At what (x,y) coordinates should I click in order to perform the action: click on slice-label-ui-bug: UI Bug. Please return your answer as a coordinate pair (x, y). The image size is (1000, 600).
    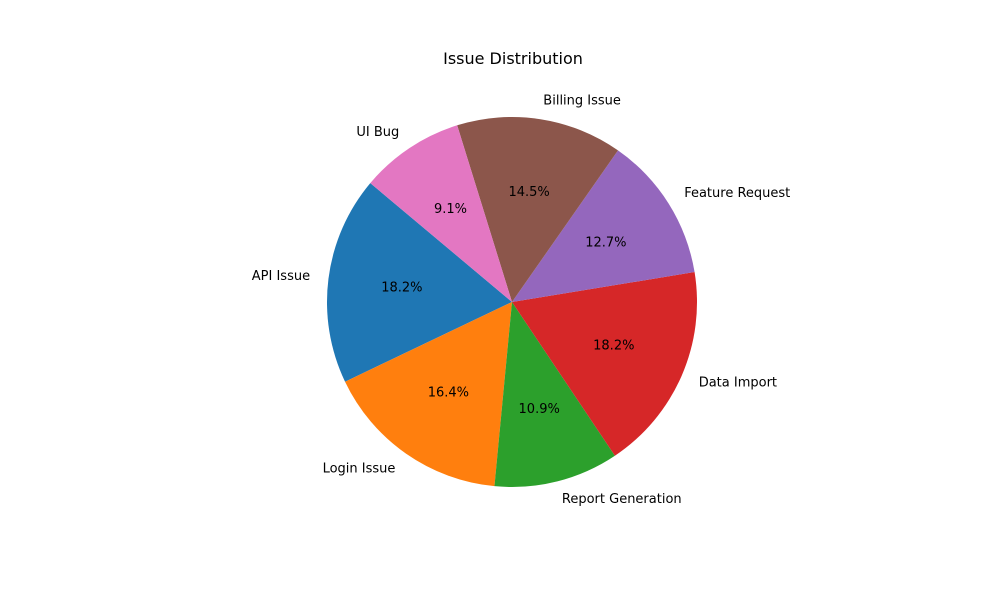
    Looking at the image, I should click on (377, 132).